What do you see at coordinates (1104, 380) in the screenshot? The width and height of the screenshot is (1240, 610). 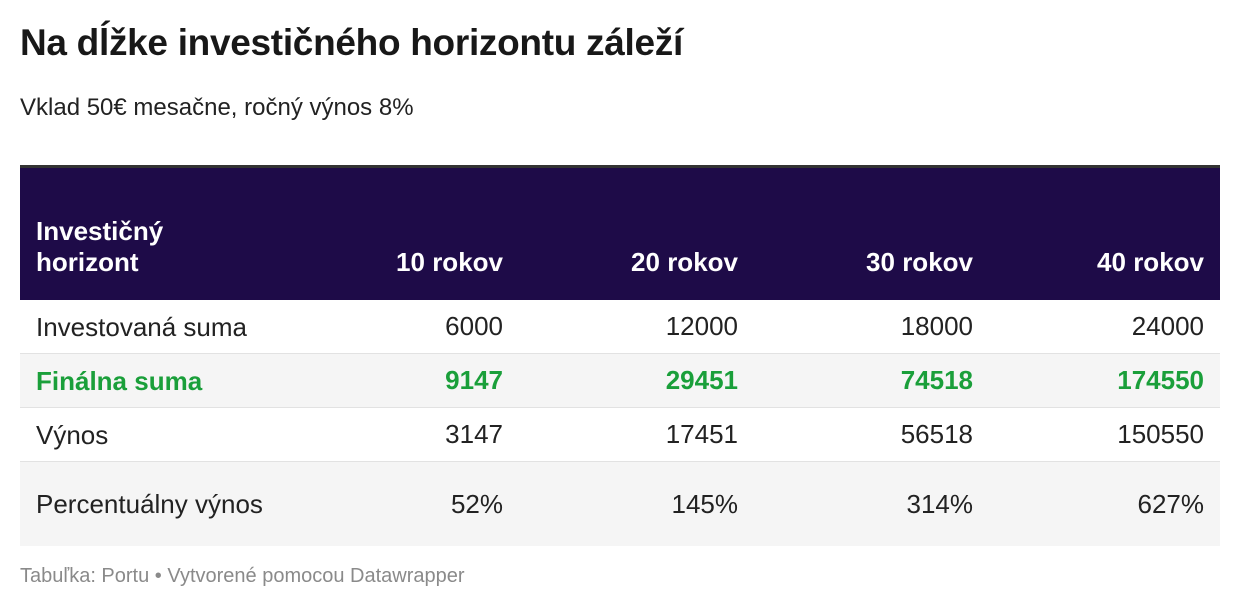 I see `cell: 174550` at bounding box center [1104, 380].